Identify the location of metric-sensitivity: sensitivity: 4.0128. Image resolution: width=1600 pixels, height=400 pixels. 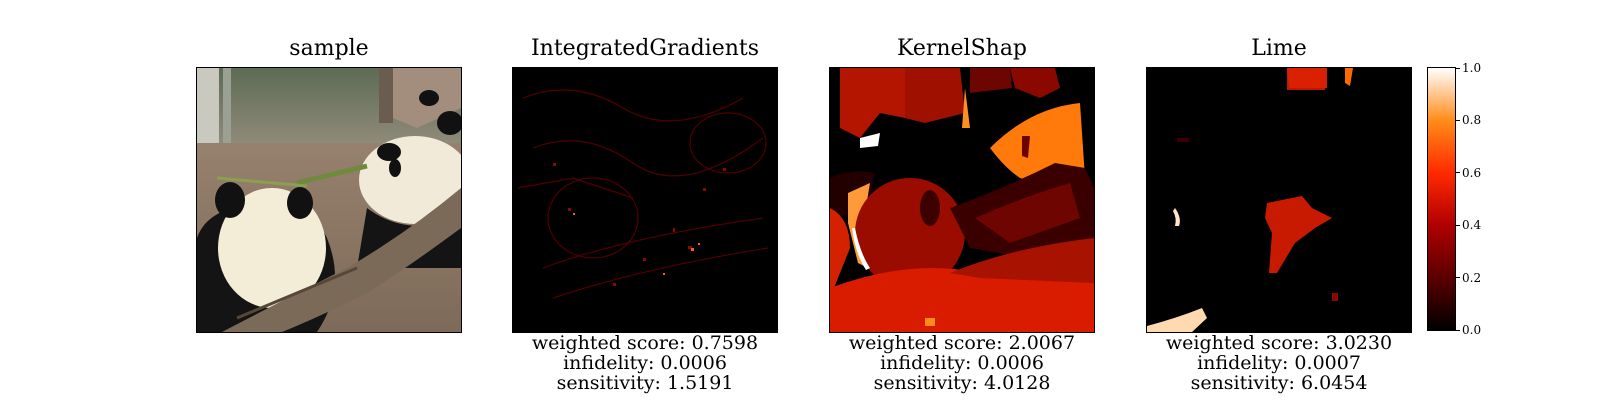
(962, 383).